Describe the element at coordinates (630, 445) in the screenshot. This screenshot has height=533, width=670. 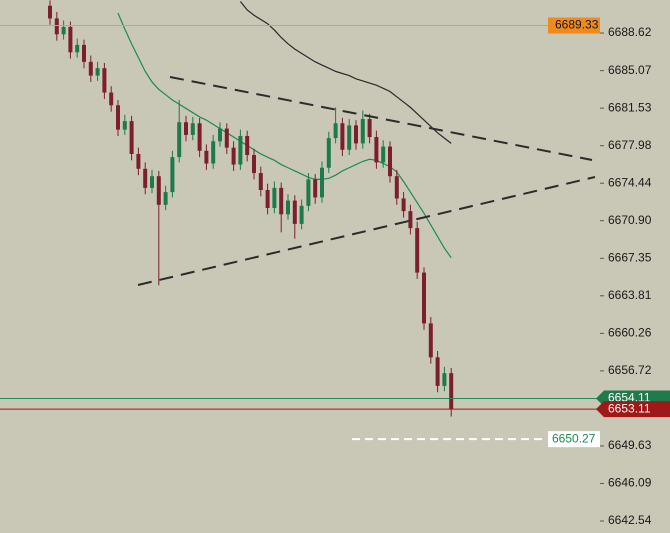
I see `y-tick-label: 6649.63` at that location.